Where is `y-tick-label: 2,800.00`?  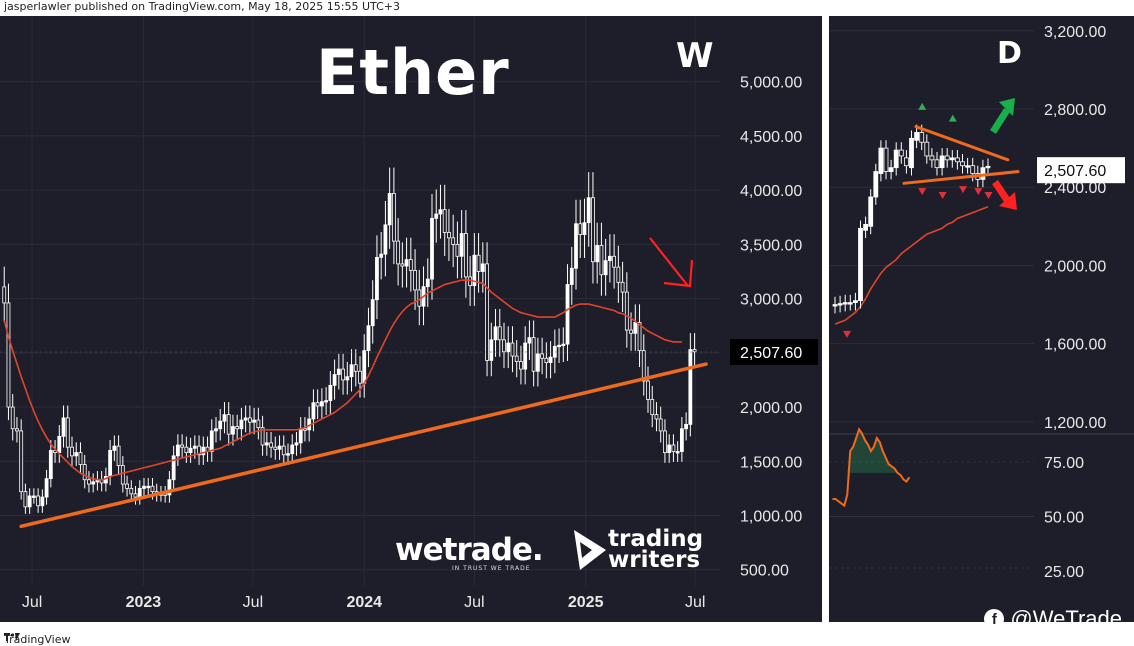 y-tick-label: 2,800.00 is located at coordinates (1075, 110).